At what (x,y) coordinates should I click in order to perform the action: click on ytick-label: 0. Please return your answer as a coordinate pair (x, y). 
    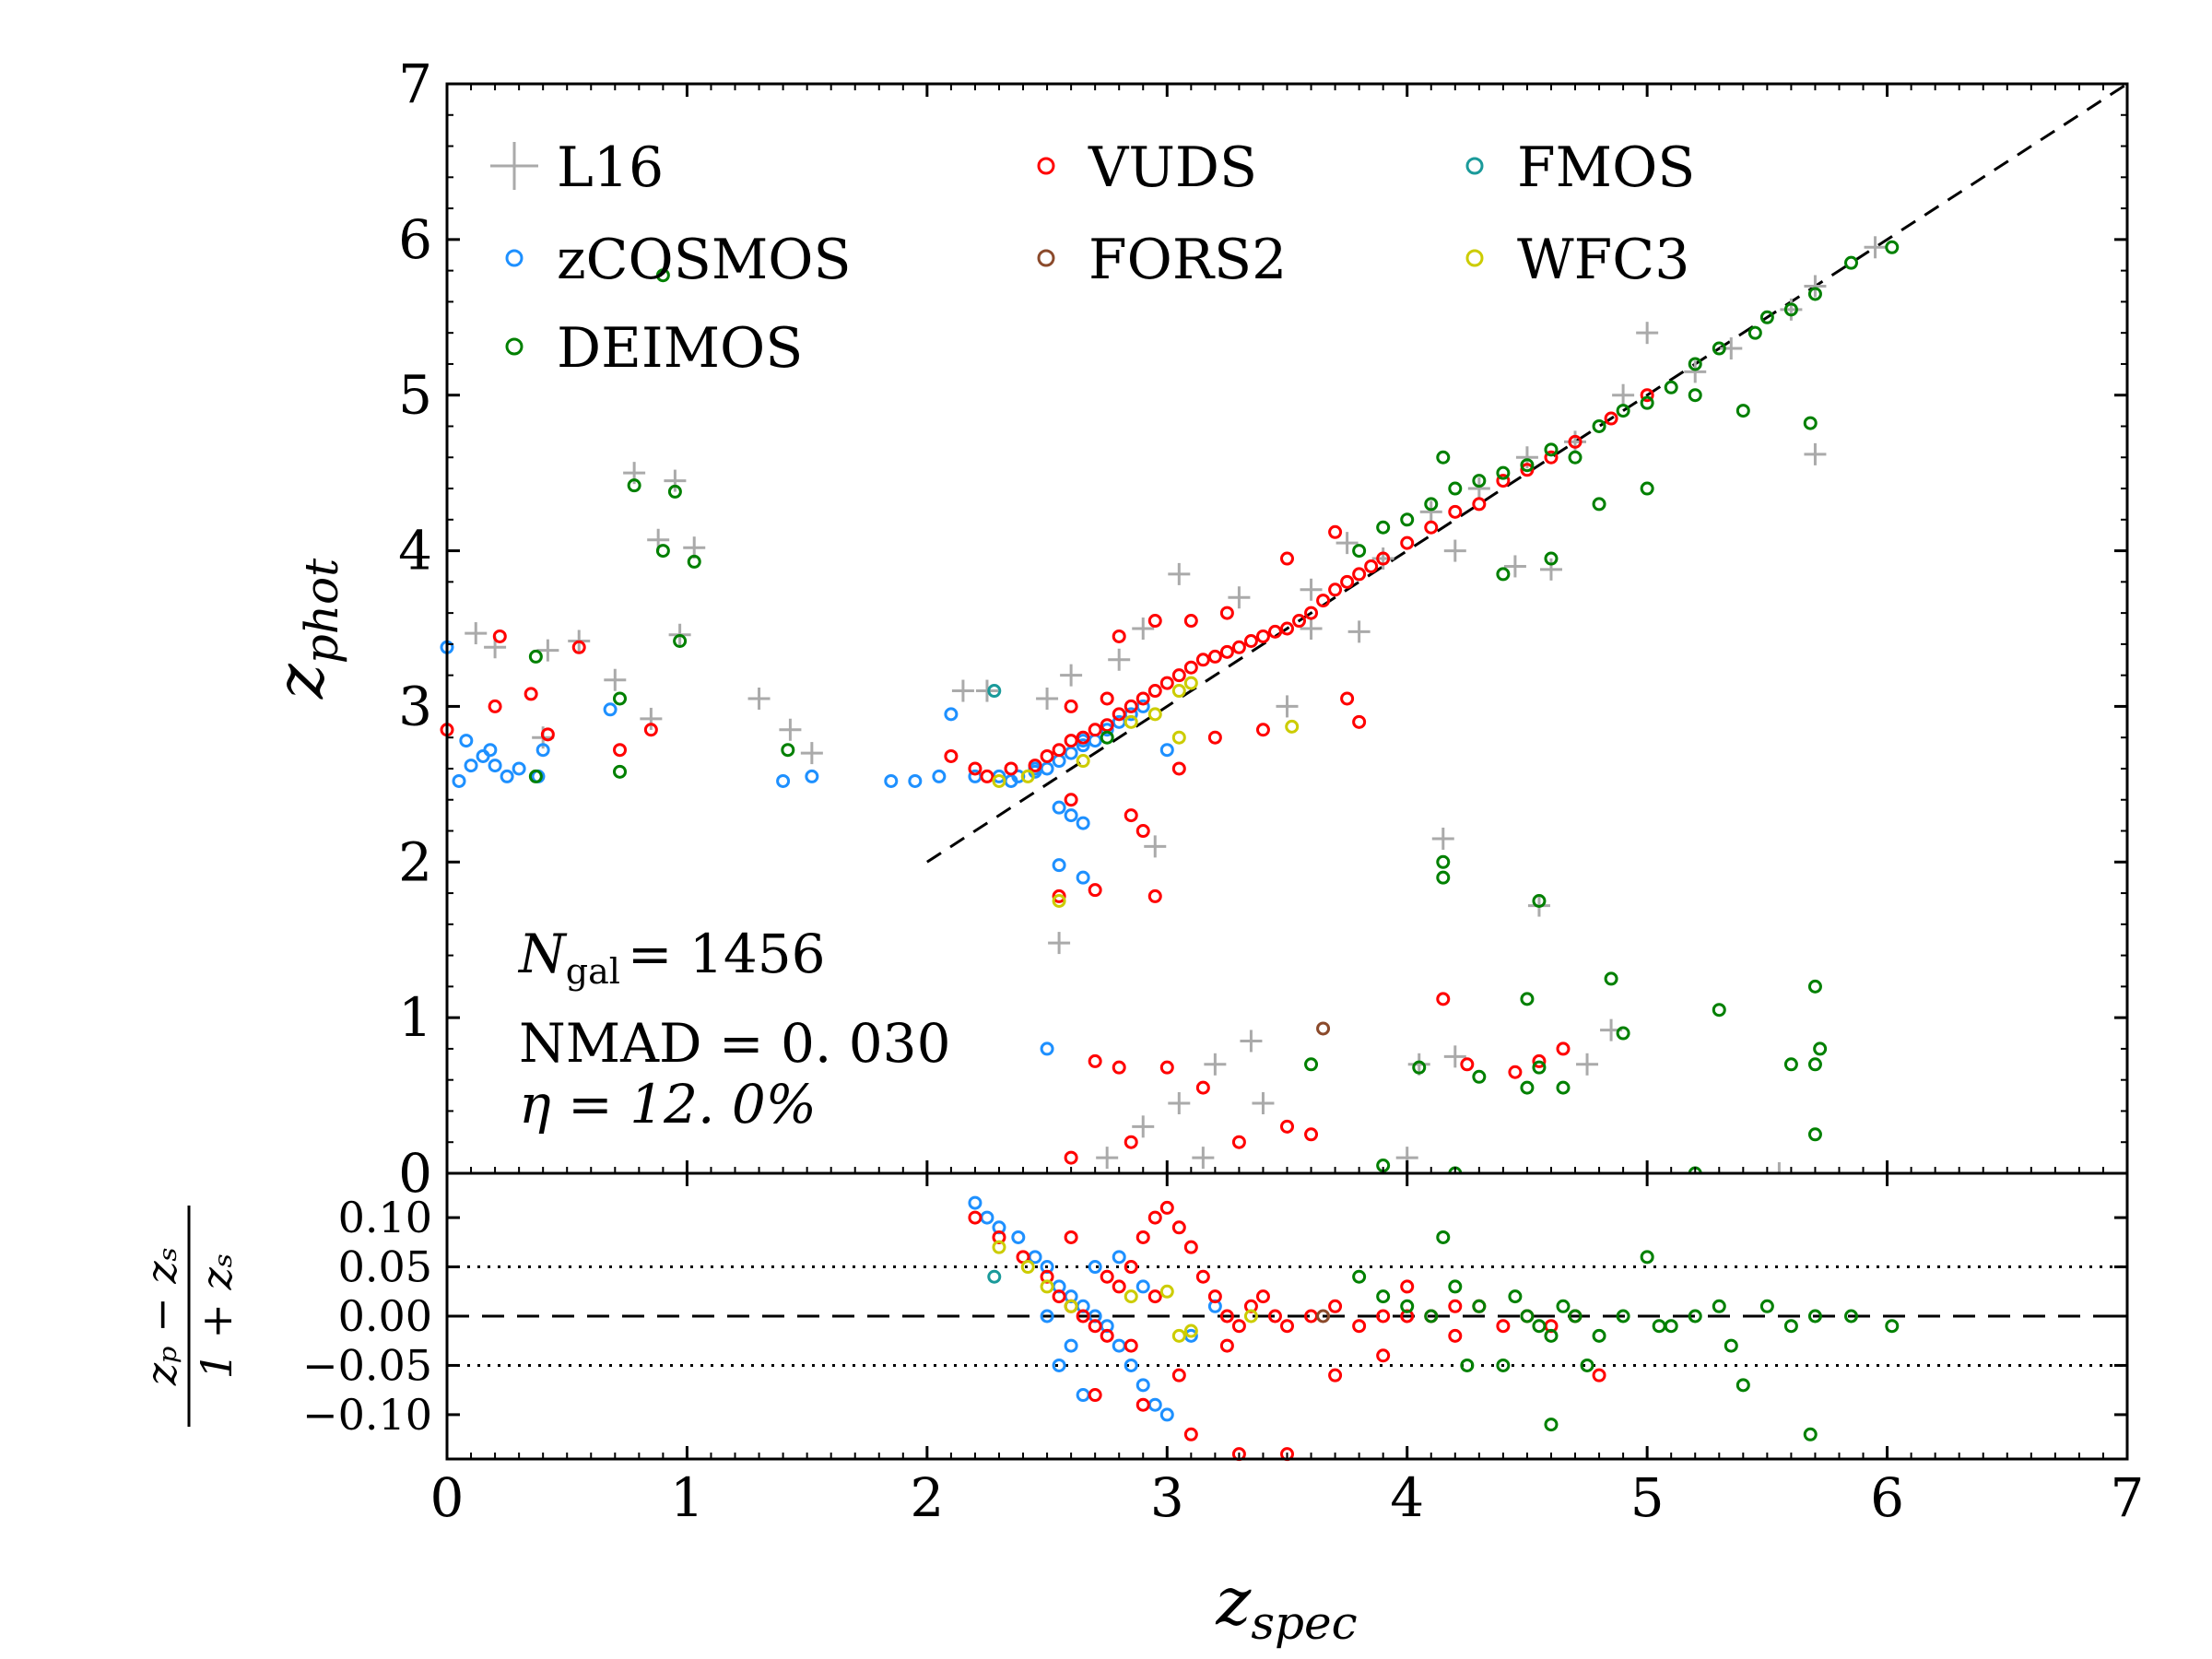
    Looking at the image, I should click on (415, 1173).